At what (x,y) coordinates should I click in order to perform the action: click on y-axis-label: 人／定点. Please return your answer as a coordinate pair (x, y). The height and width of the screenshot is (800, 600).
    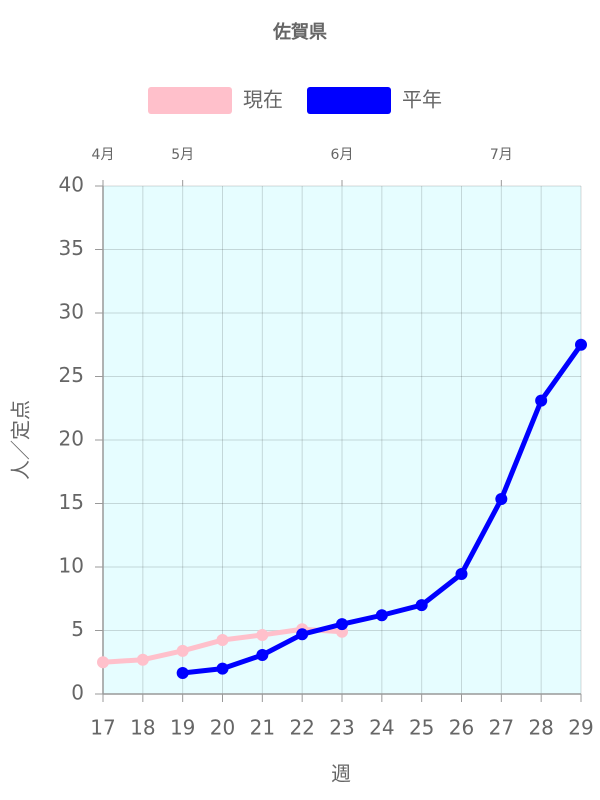
    Looking at the image, I should click on (21, 440).